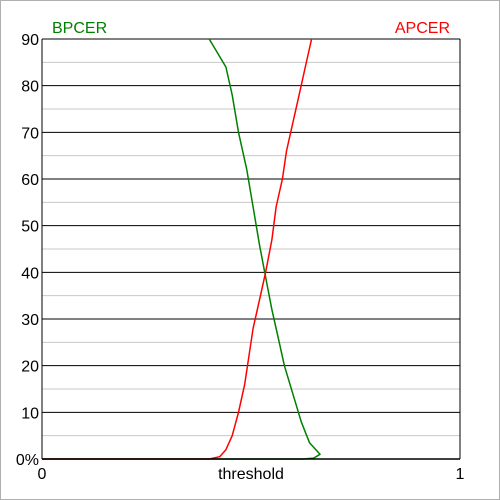 This screenshot has height=500, width=500. Describe the element at coordinates (460, 474) in the screenshot. I see `x-tick-label: 1` at that location.